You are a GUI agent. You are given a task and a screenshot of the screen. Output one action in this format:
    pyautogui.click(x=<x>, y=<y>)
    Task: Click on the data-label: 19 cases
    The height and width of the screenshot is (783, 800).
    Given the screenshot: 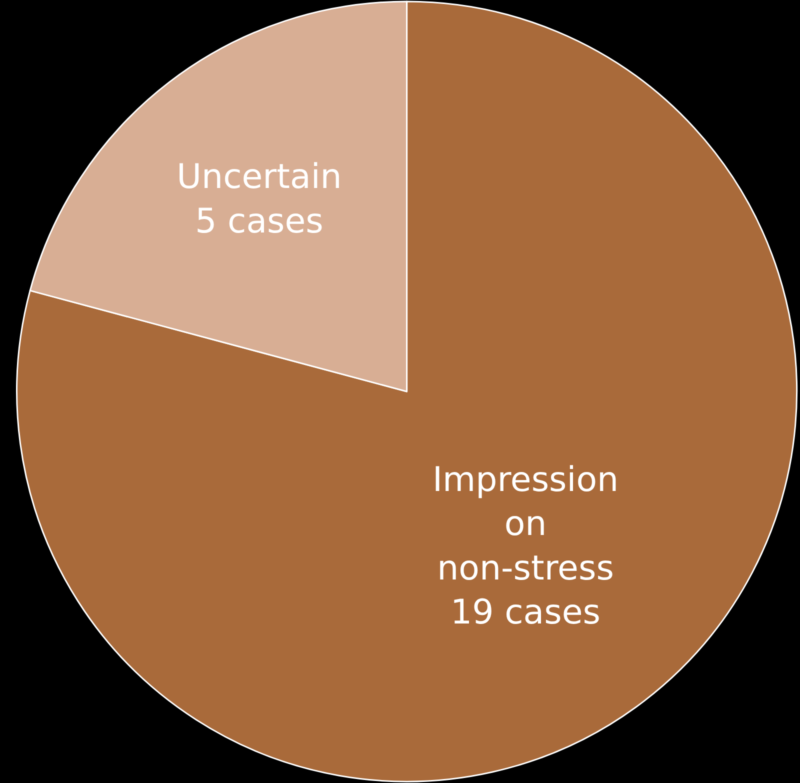 What is the action you would take?
    pyautogui.click(x=525, y=612)
    